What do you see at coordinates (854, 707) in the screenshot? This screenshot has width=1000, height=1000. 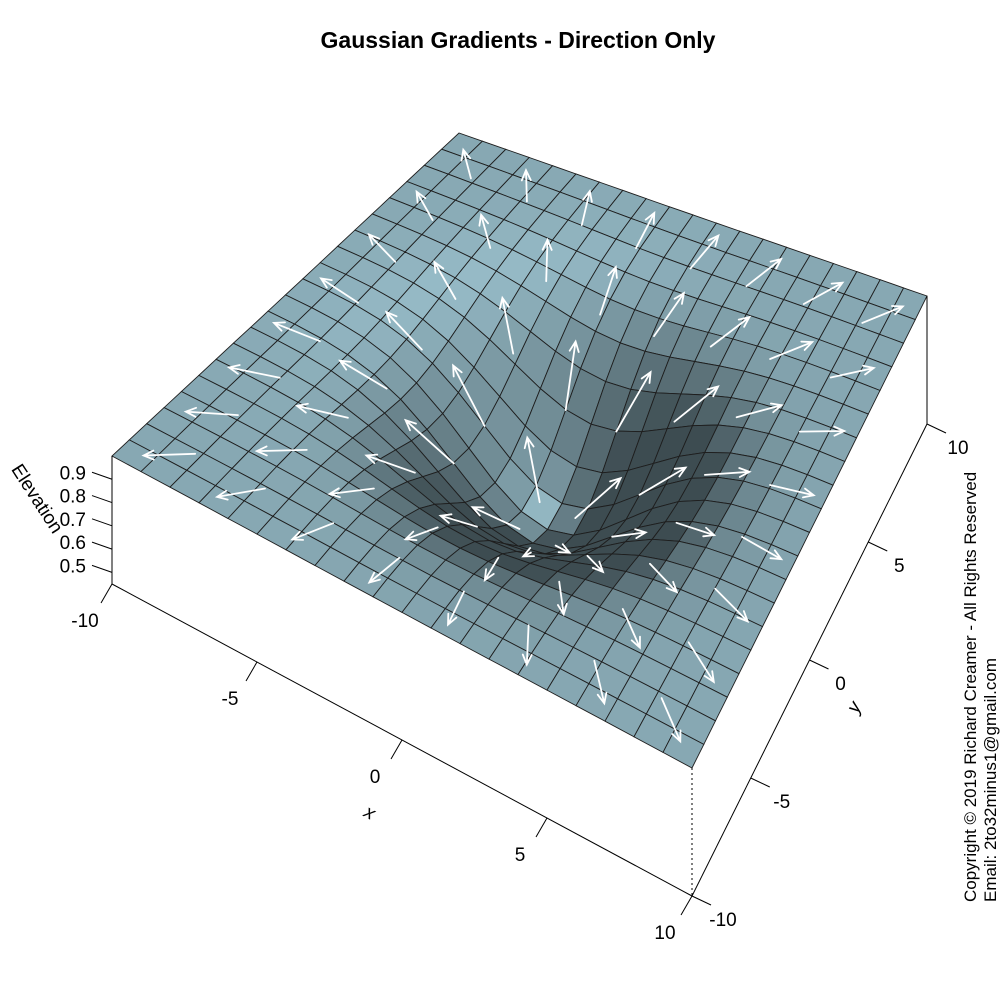 I see `y-axis-label: y` at bounding box center [854, 707].